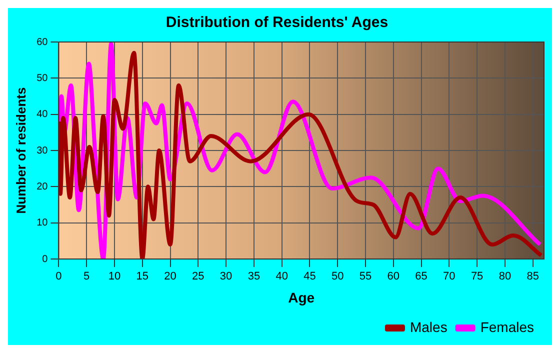  I want to click on y-tick-label: 0, so click(45, 259).